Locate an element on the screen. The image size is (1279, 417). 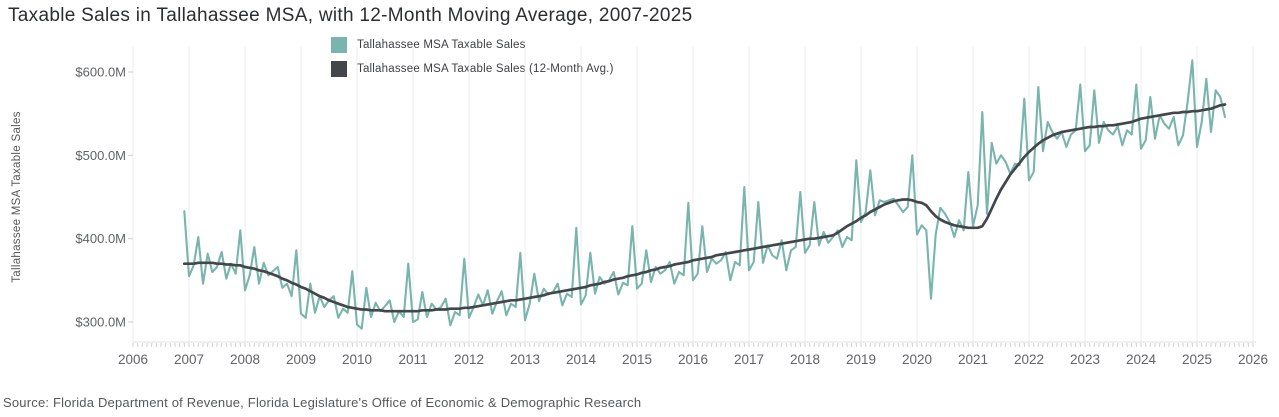
legend-label-sales: Tallahassee MSA Taxable Sales is located at coordinates (441, 45).